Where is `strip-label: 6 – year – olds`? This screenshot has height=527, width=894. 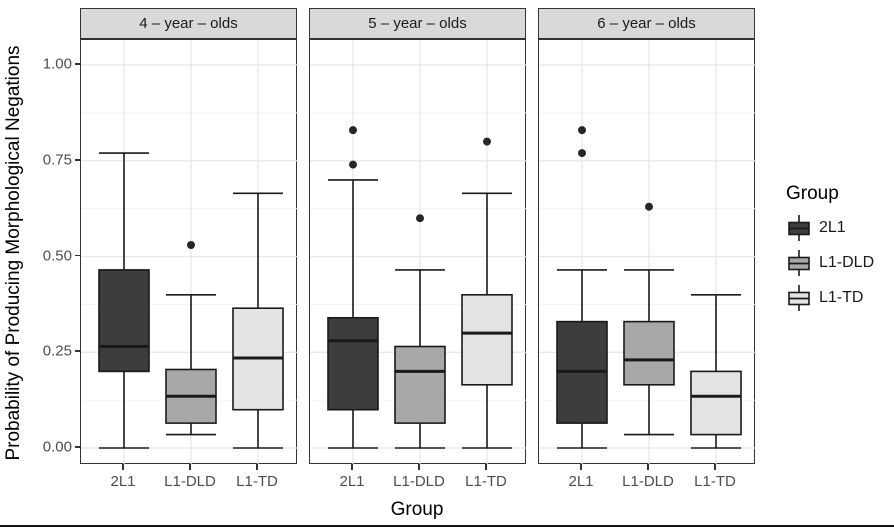 strip-label: 6 – year – olds is located at coordinates (646, 23).